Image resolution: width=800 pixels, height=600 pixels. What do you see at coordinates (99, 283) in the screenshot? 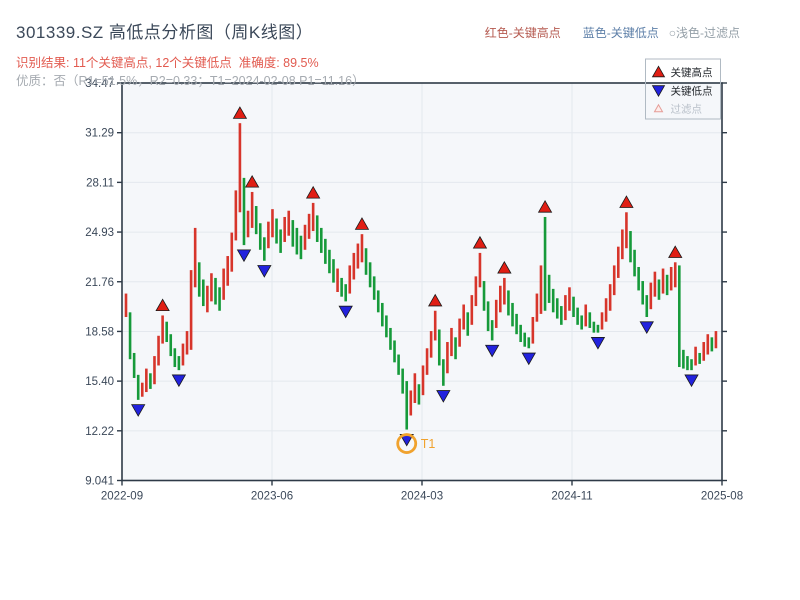
I see `y-axis-label: 21.76` at bounding box center [99, 283].